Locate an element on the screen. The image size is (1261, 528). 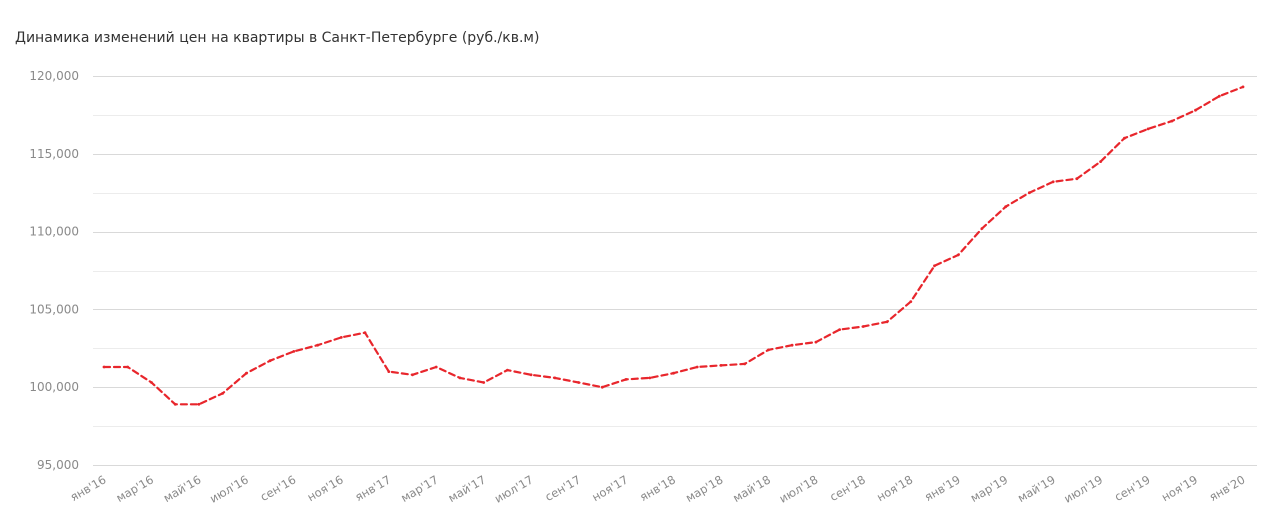
x-tick-label: мар'16 is located at coordinates (135, 488).